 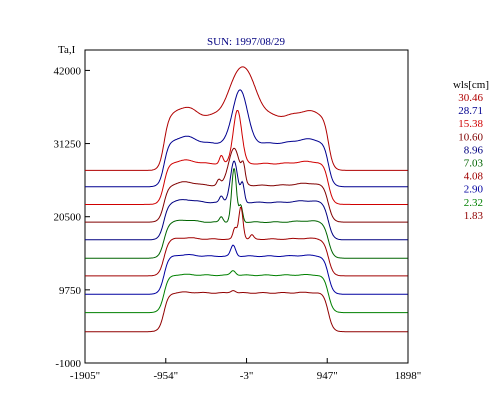 What do you see at coordinates (470, 124) in the screenshot?
I see `legend-entry: 15.38` at bounding box center [470, 124].